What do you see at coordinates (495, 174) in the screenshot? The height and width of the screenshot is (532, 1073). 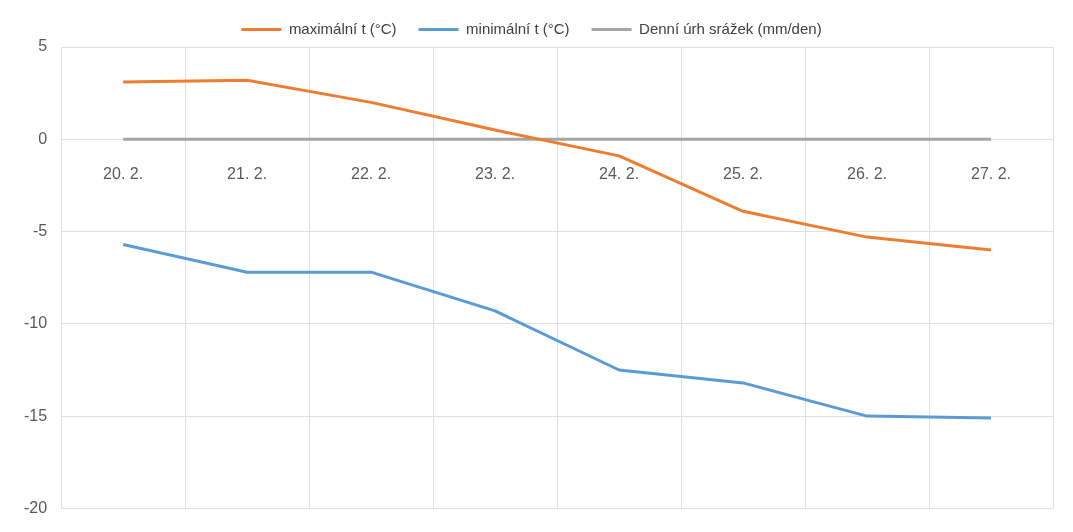 I see `x-tick-label: 23. 2.` at bounding box center [495, 174].